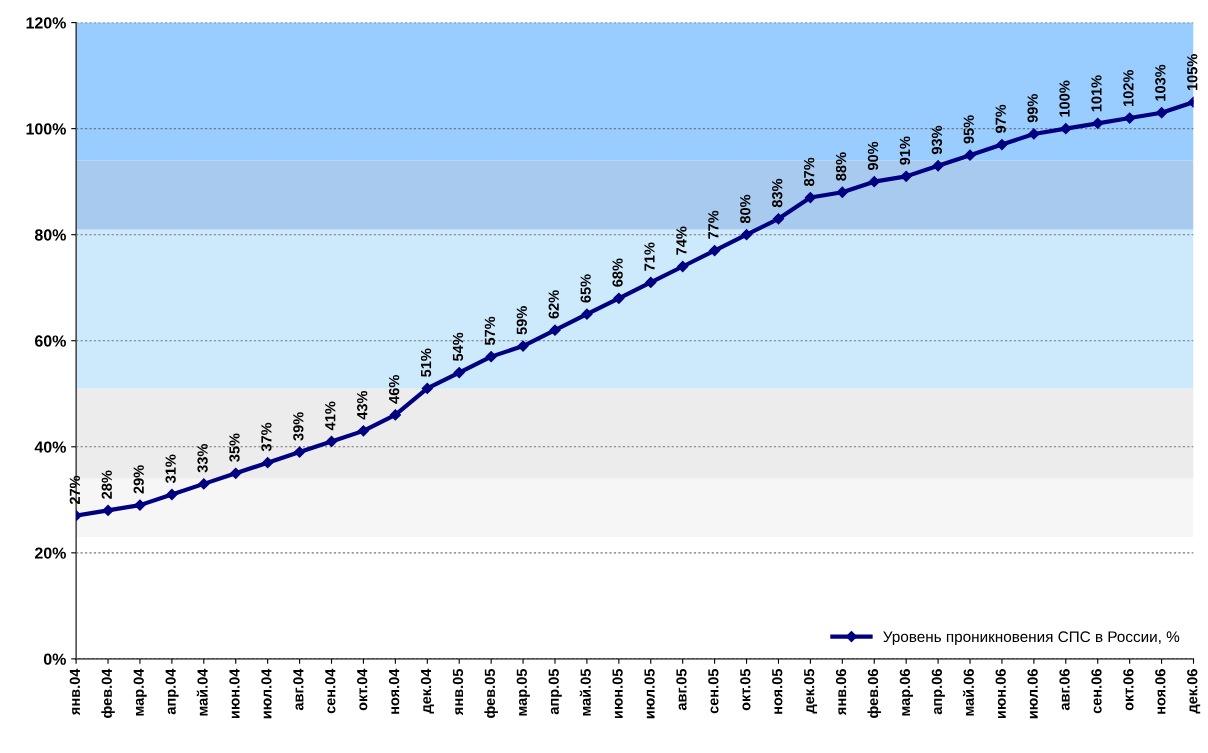 This screenshot has height=753, width=1208. I want to click on y-tick-label: 120%, so click(46, 23).